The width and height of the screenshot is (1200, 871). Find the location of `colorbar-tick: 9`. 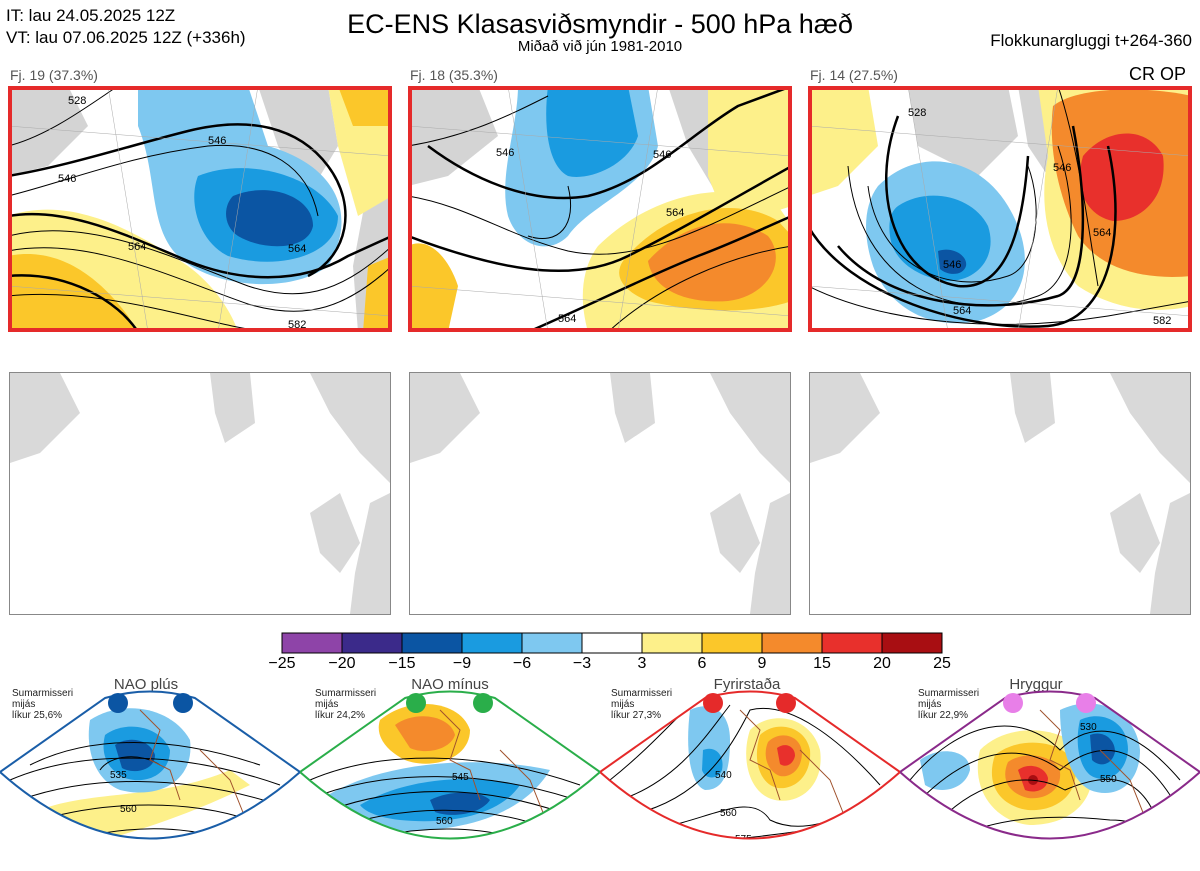

colorbar-tick: 9 is located at coordinates (762, 663).